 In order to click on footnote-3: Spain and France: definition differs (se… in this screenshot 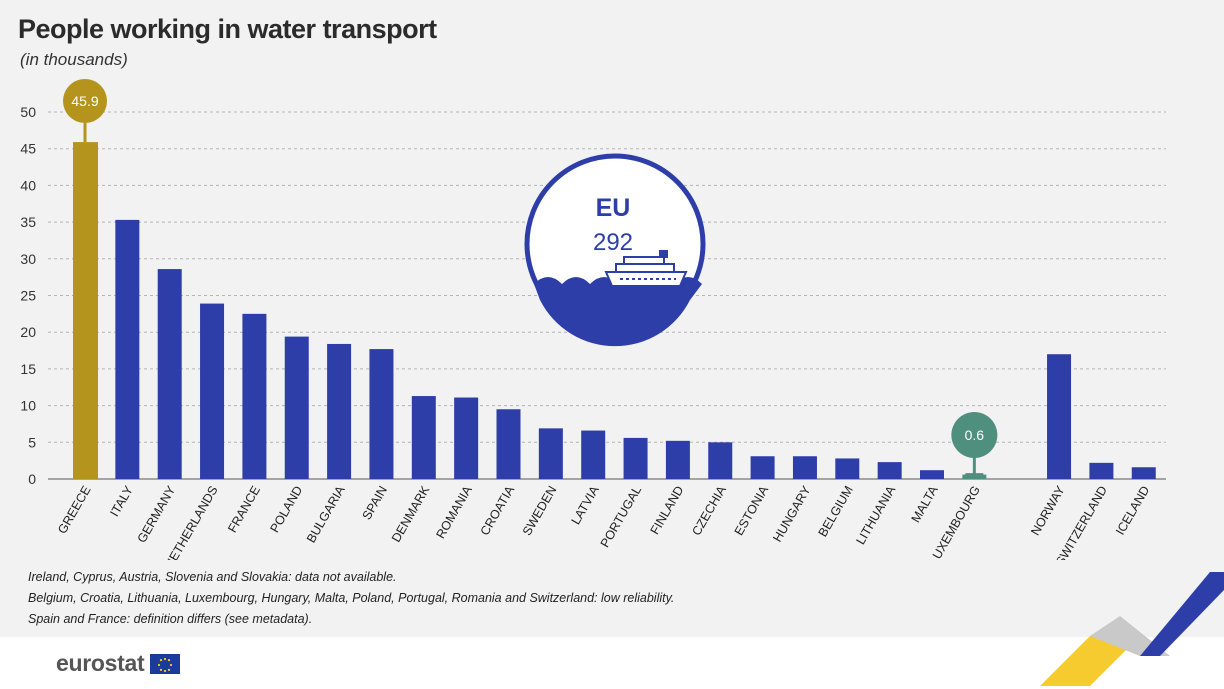, I will do `click(170, 619)`.